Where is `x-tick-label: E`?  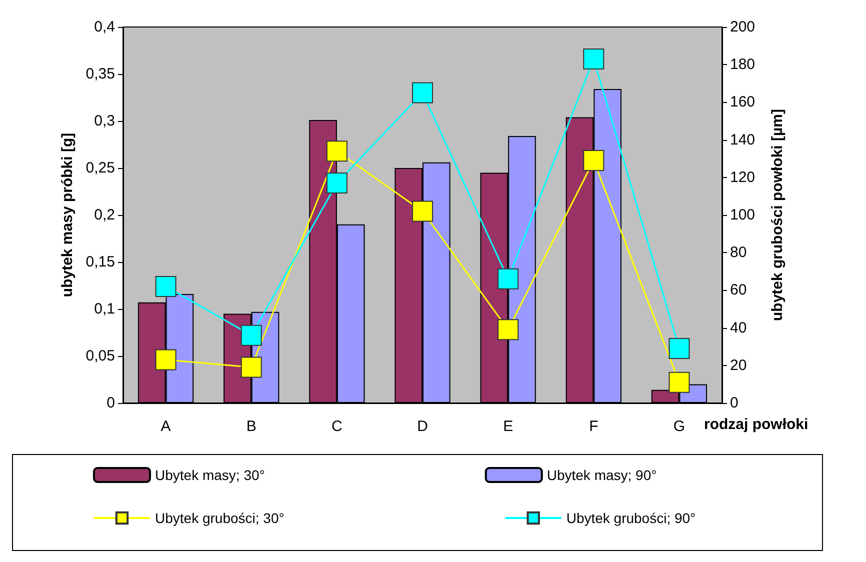
x-tick-label: E is located at coordinates (508, 426).